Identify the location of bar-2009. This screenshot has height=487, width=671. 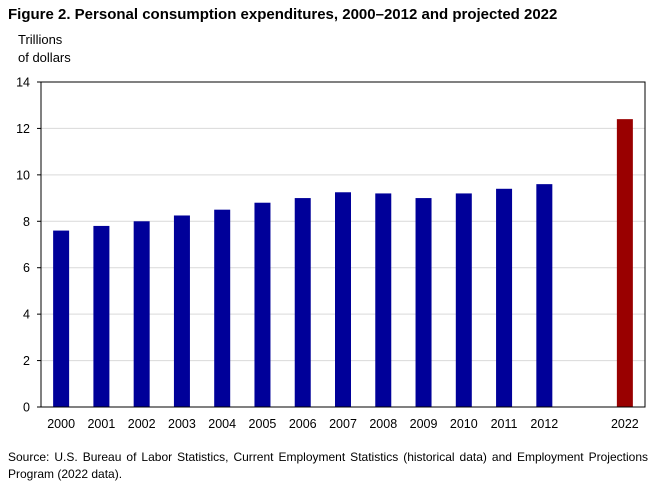
(423, 302).